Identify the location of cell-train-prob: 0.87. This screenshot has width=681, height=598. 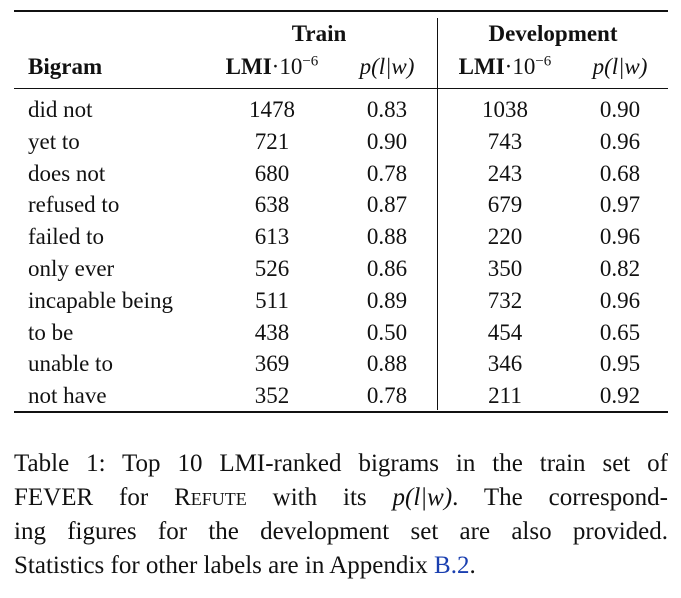
(387, 204).